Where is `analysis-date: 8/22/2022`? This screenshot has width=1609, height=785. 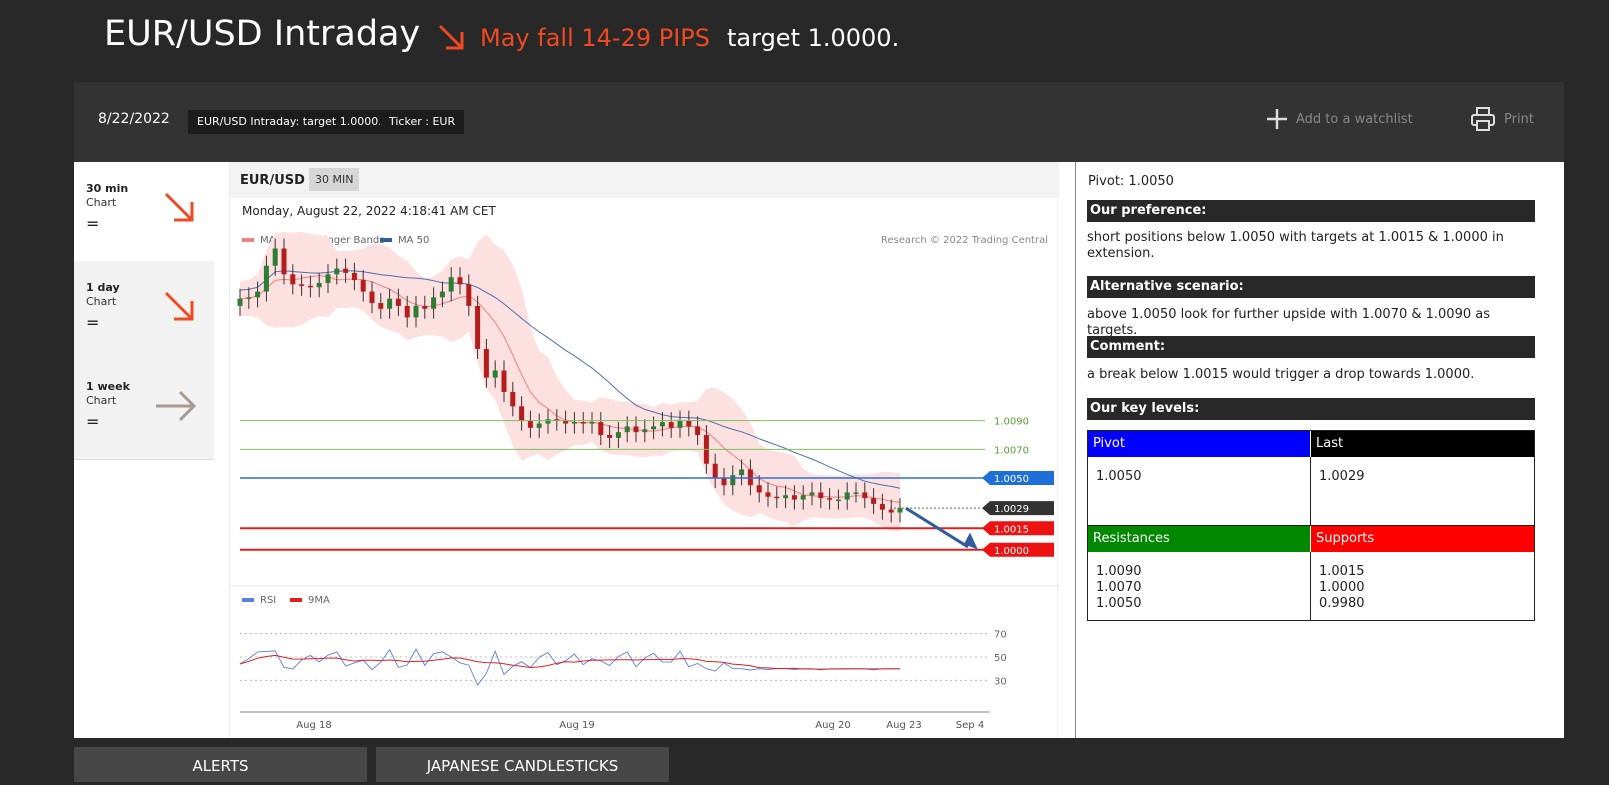 analysis-date: 8/22/2022 is located at coordinates (134, 119).